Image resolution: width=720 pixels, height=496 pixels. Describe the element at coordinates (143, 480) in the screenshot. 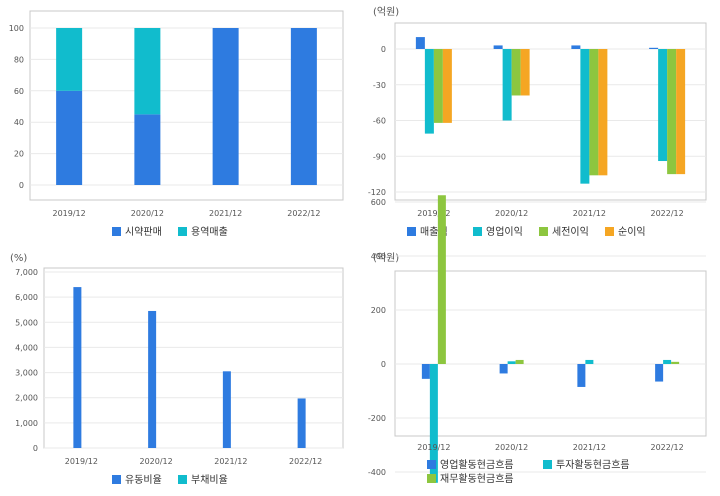

I see `legend-label: 유동비율` at that location.